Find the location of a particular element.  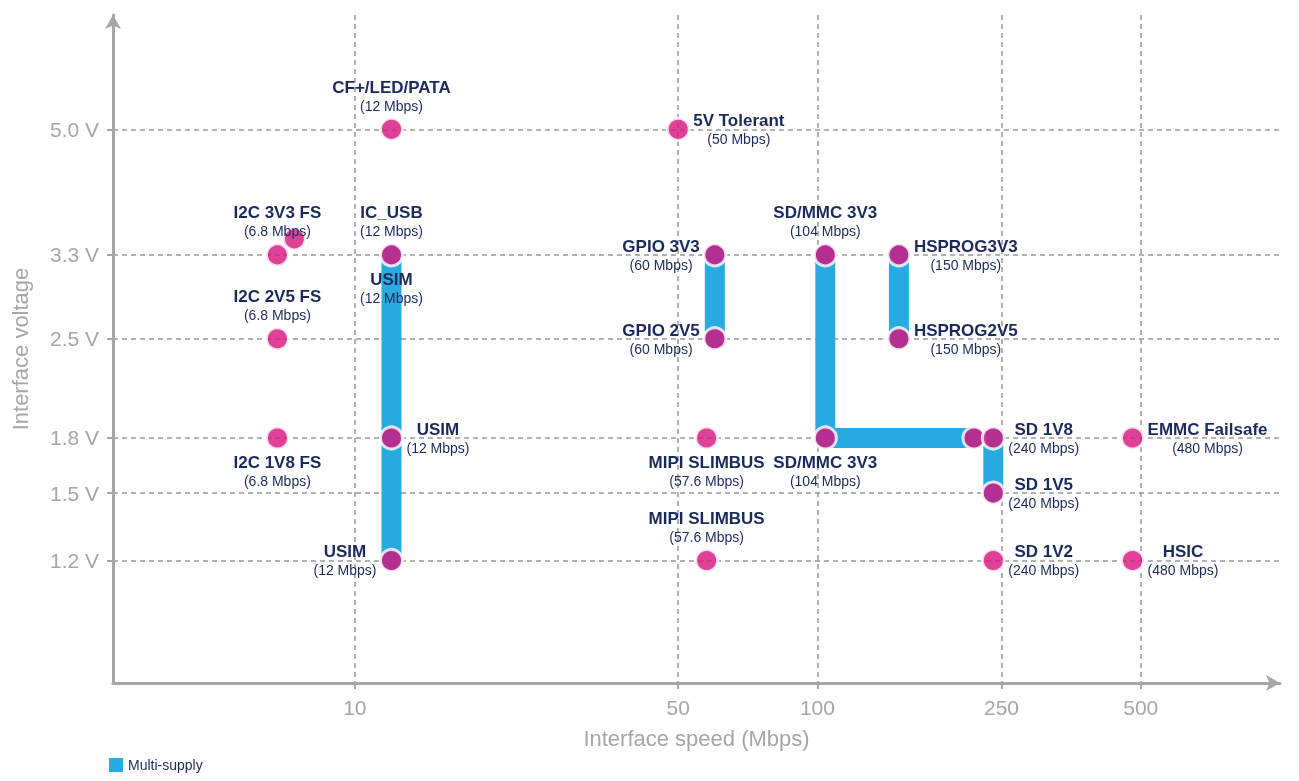

x-tick-label: 50 is located at coordinates (678, 707).